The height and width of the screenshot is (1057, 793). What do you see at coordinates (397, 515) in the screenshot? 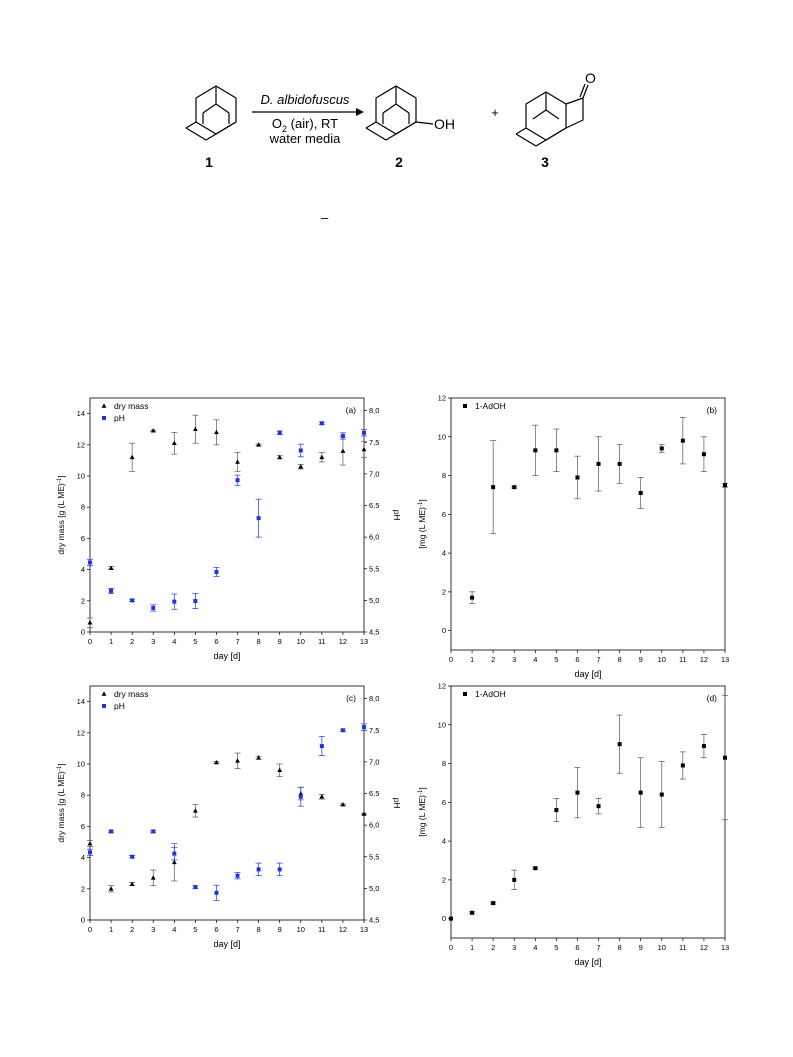
I see `y2-axis-label: pH` at bounding box center [397, 515].